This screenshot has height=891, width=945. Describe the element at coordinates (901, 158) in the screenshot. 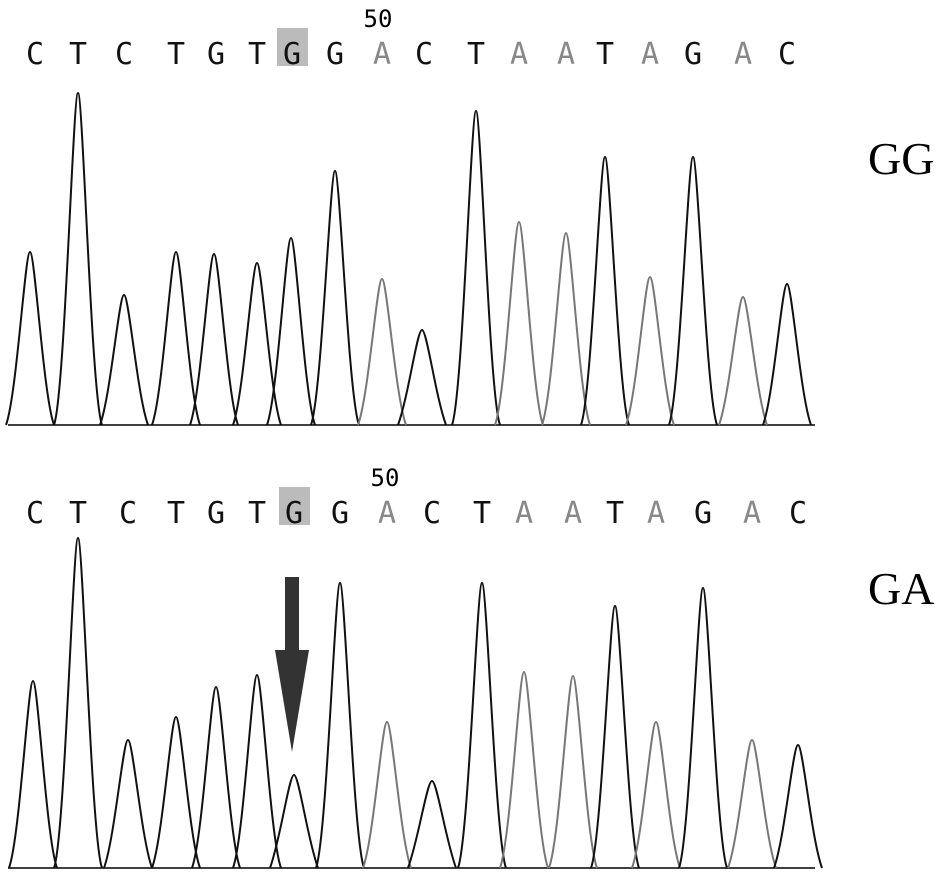

I see `genotype-label: GG` at that location.